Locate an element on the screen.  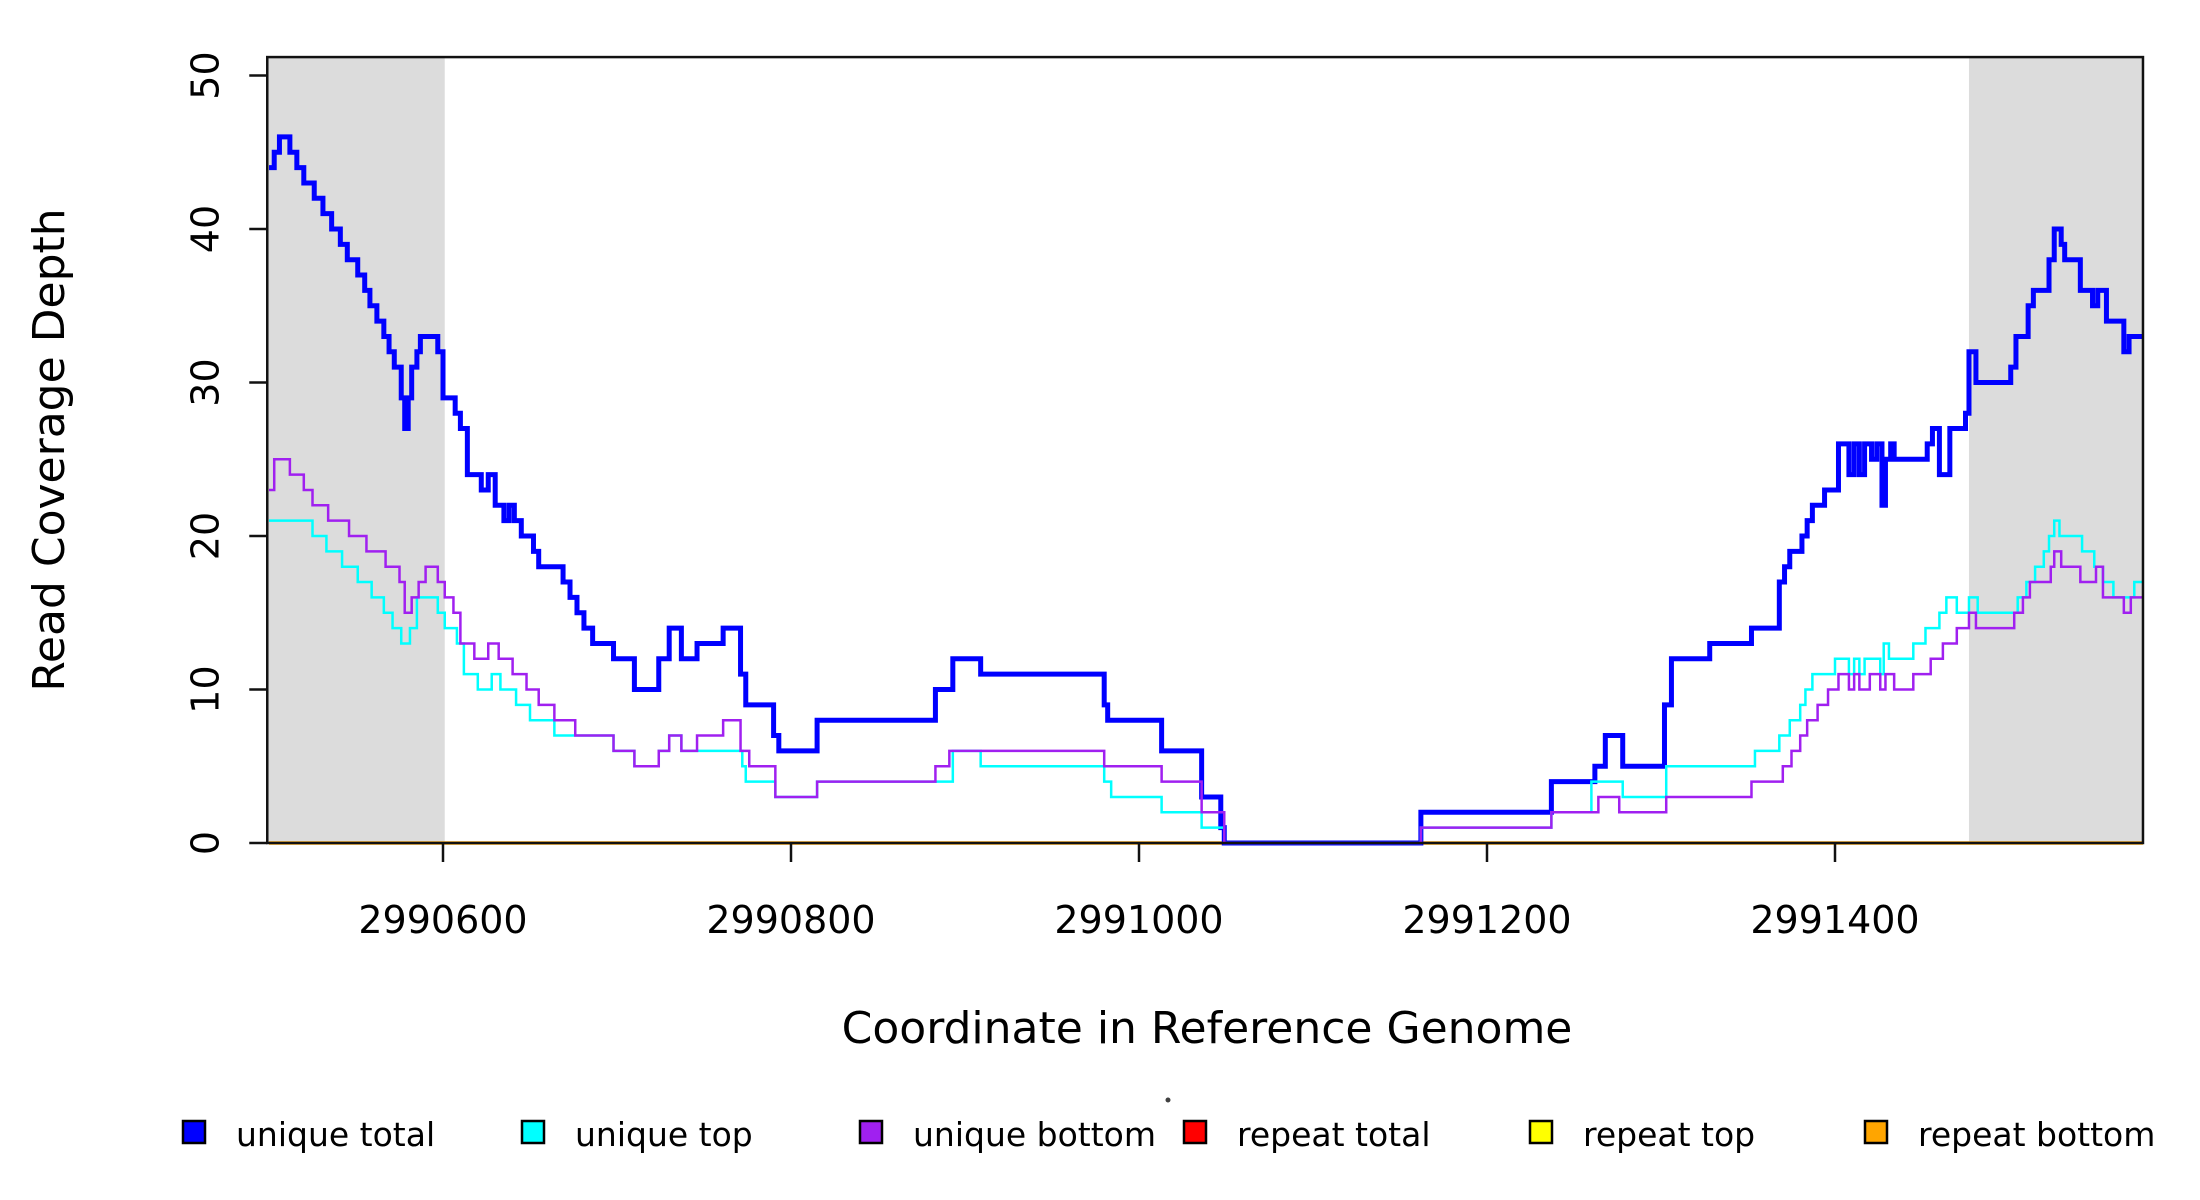
x-tick-label: 2991200 is located at coordinates (1486, 920).